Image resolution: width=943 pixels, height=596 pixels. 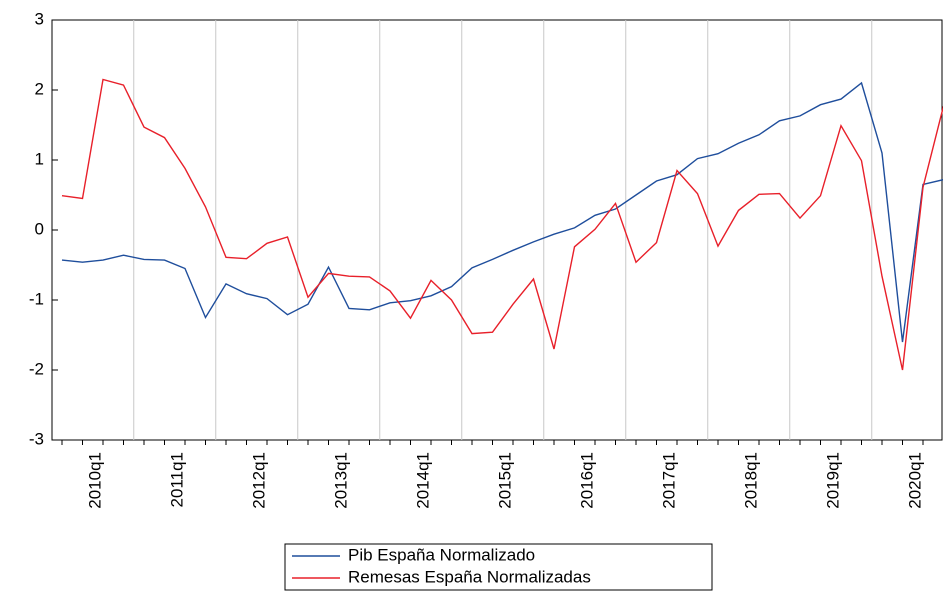 I want to click on x-tick-label: 2016q1, so click(x=586, y=480).